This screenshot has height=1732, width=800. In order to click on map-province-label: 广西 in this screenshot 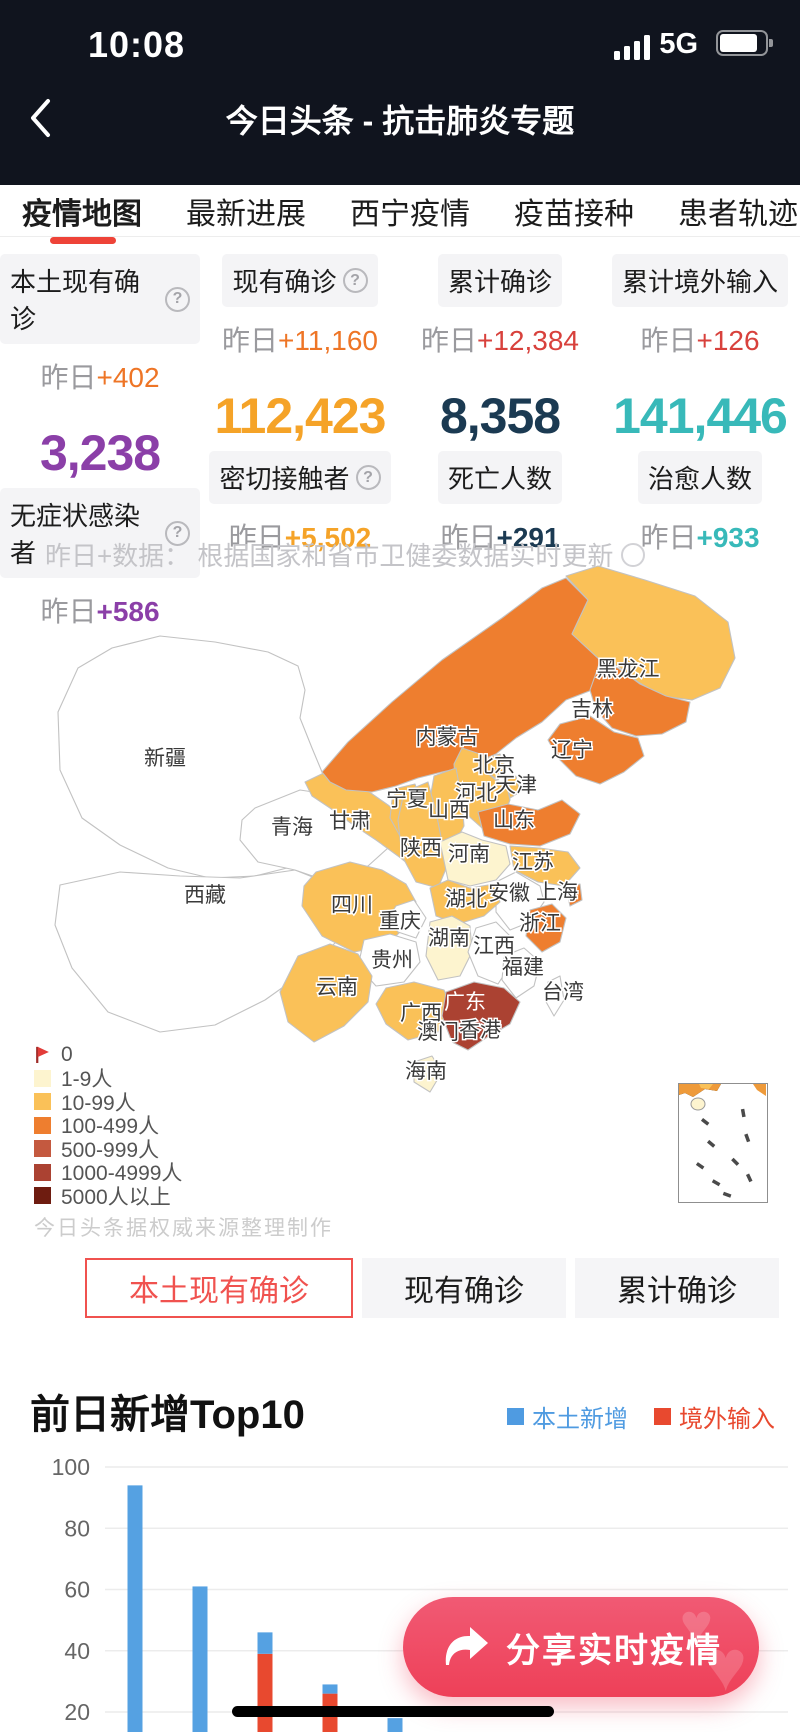, I will do `click(421, 1013)`.